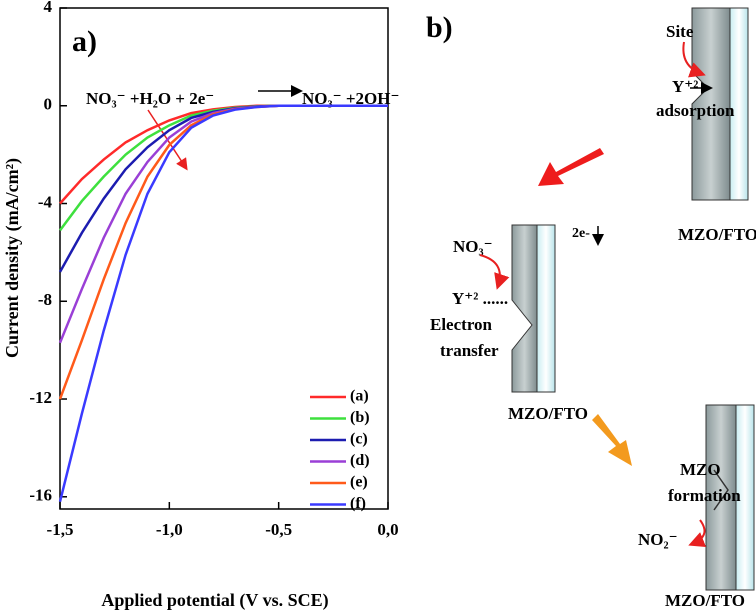  What do you see at coordinates (360, 460) in the screenshot?
I see `legend-label: (d)` at bounding box center [360, 460].